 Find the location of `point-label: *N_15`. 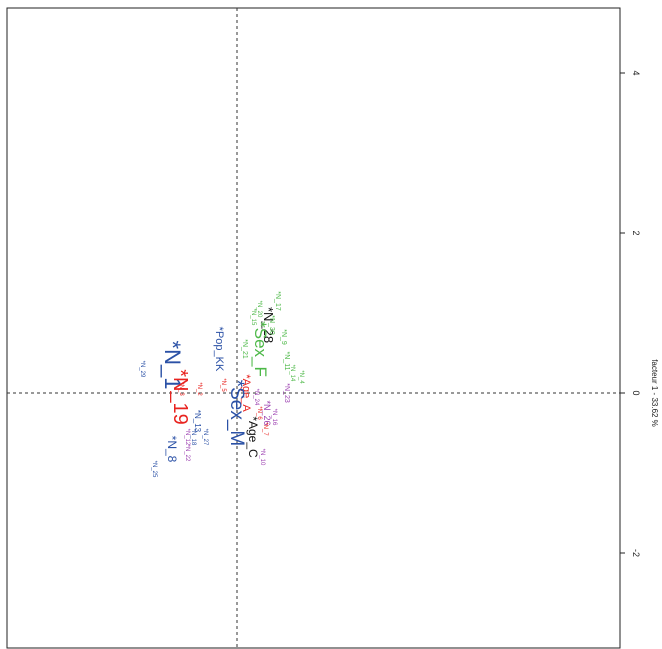

point-label: *N_15 is located at coordinates (253, 317).